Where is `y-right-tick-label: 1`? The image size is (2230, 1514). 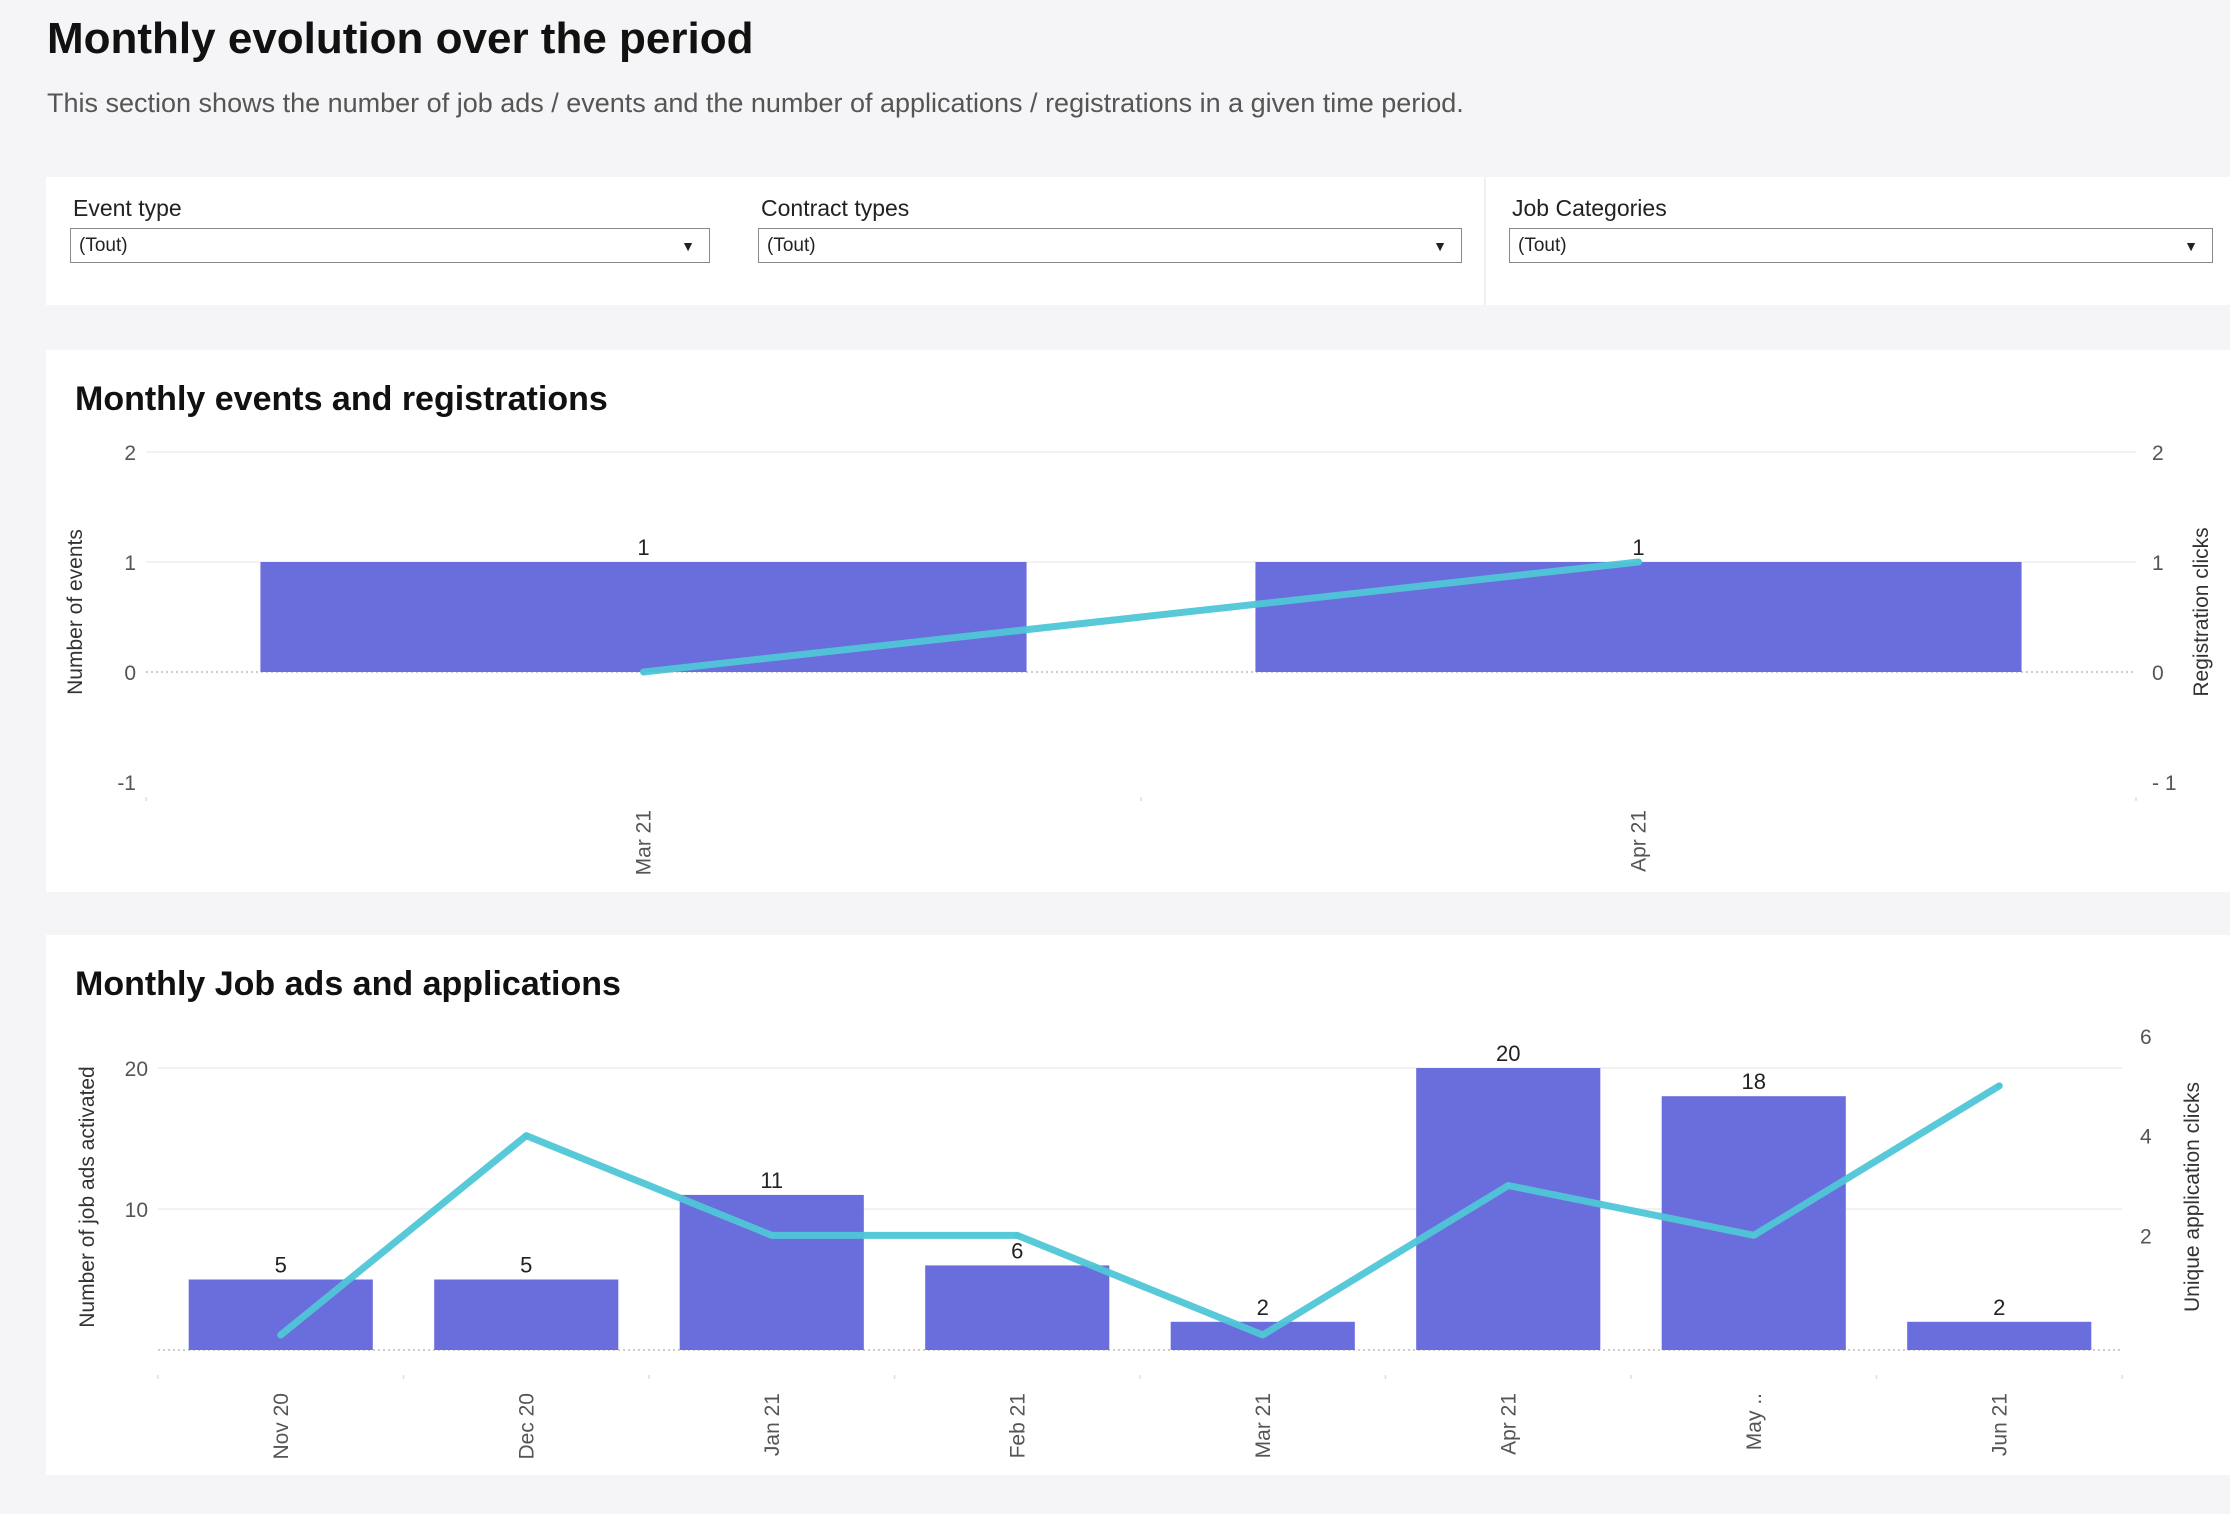
y-right-tick-label: 1 is located at coordinates (2158, 563).